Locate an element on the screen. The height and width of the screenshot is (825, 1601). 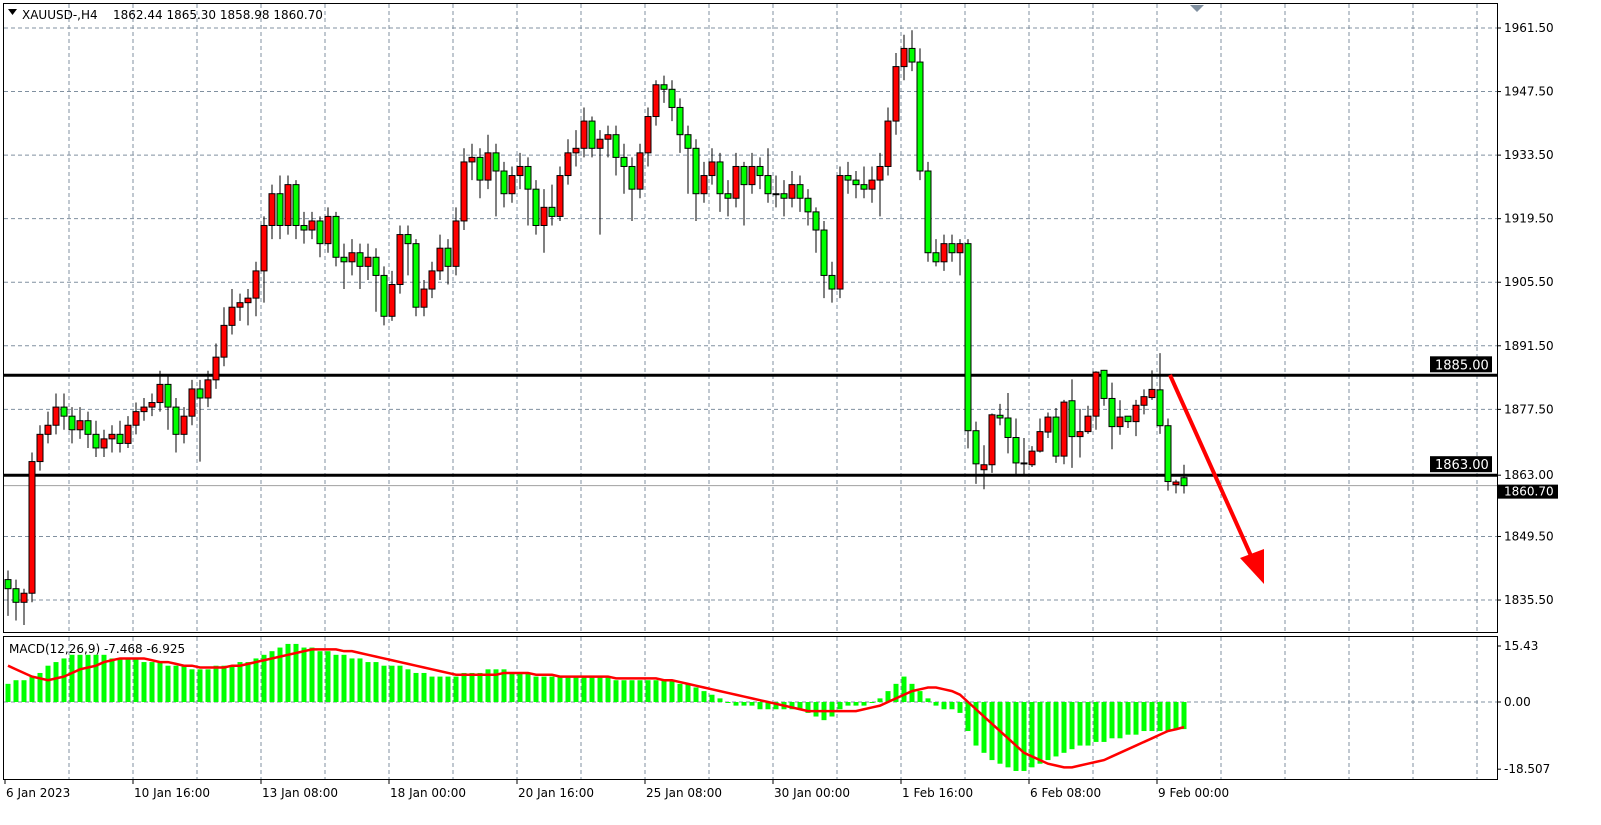
trend-arrow is located at coordinates (1216, 479).